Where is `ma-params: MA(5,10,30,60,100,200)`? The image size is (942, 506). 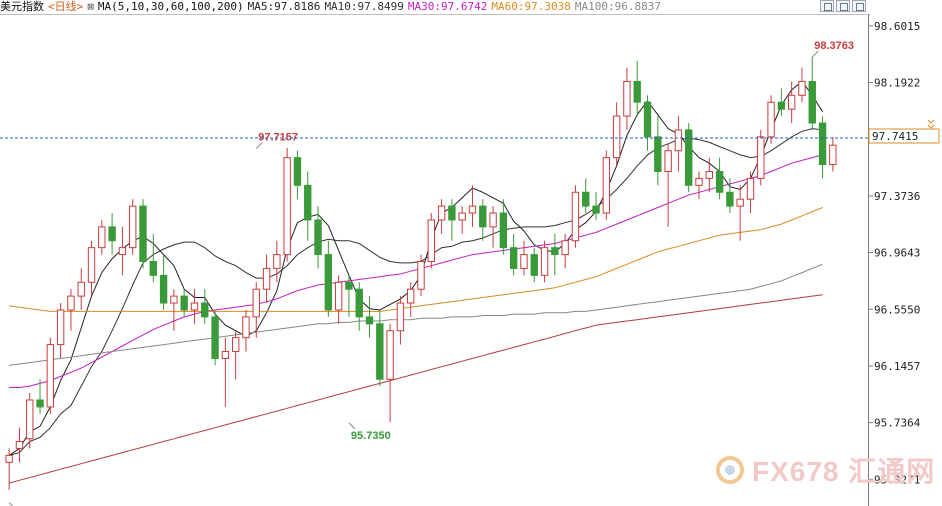
ma-params: MA(5,10,30,60,100,200) is located at coordinates (170, 6).